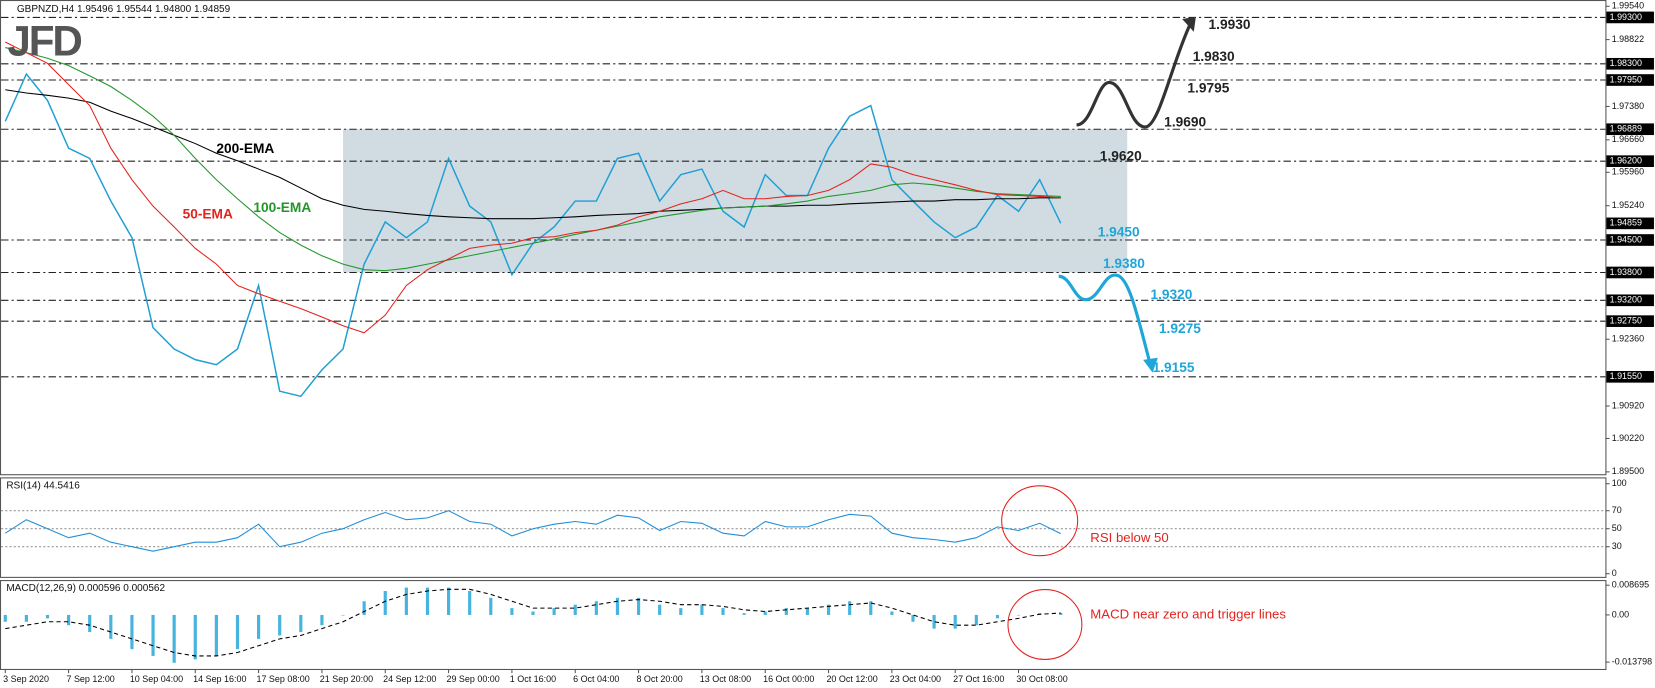 The image size is (1655, 688). I want to click on last-price-box, so click(1630, 223).